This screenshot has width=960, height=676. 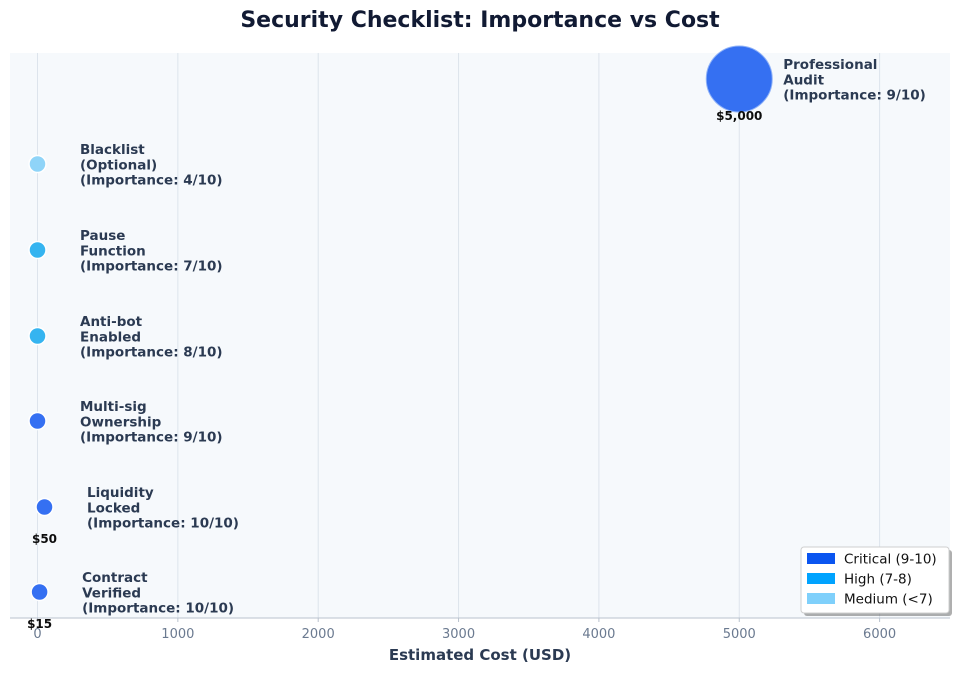 What do you see at coordinates (37, 634) in the screenshot?
I see `x-tick-label: 0` at bounding box center [37, 634].